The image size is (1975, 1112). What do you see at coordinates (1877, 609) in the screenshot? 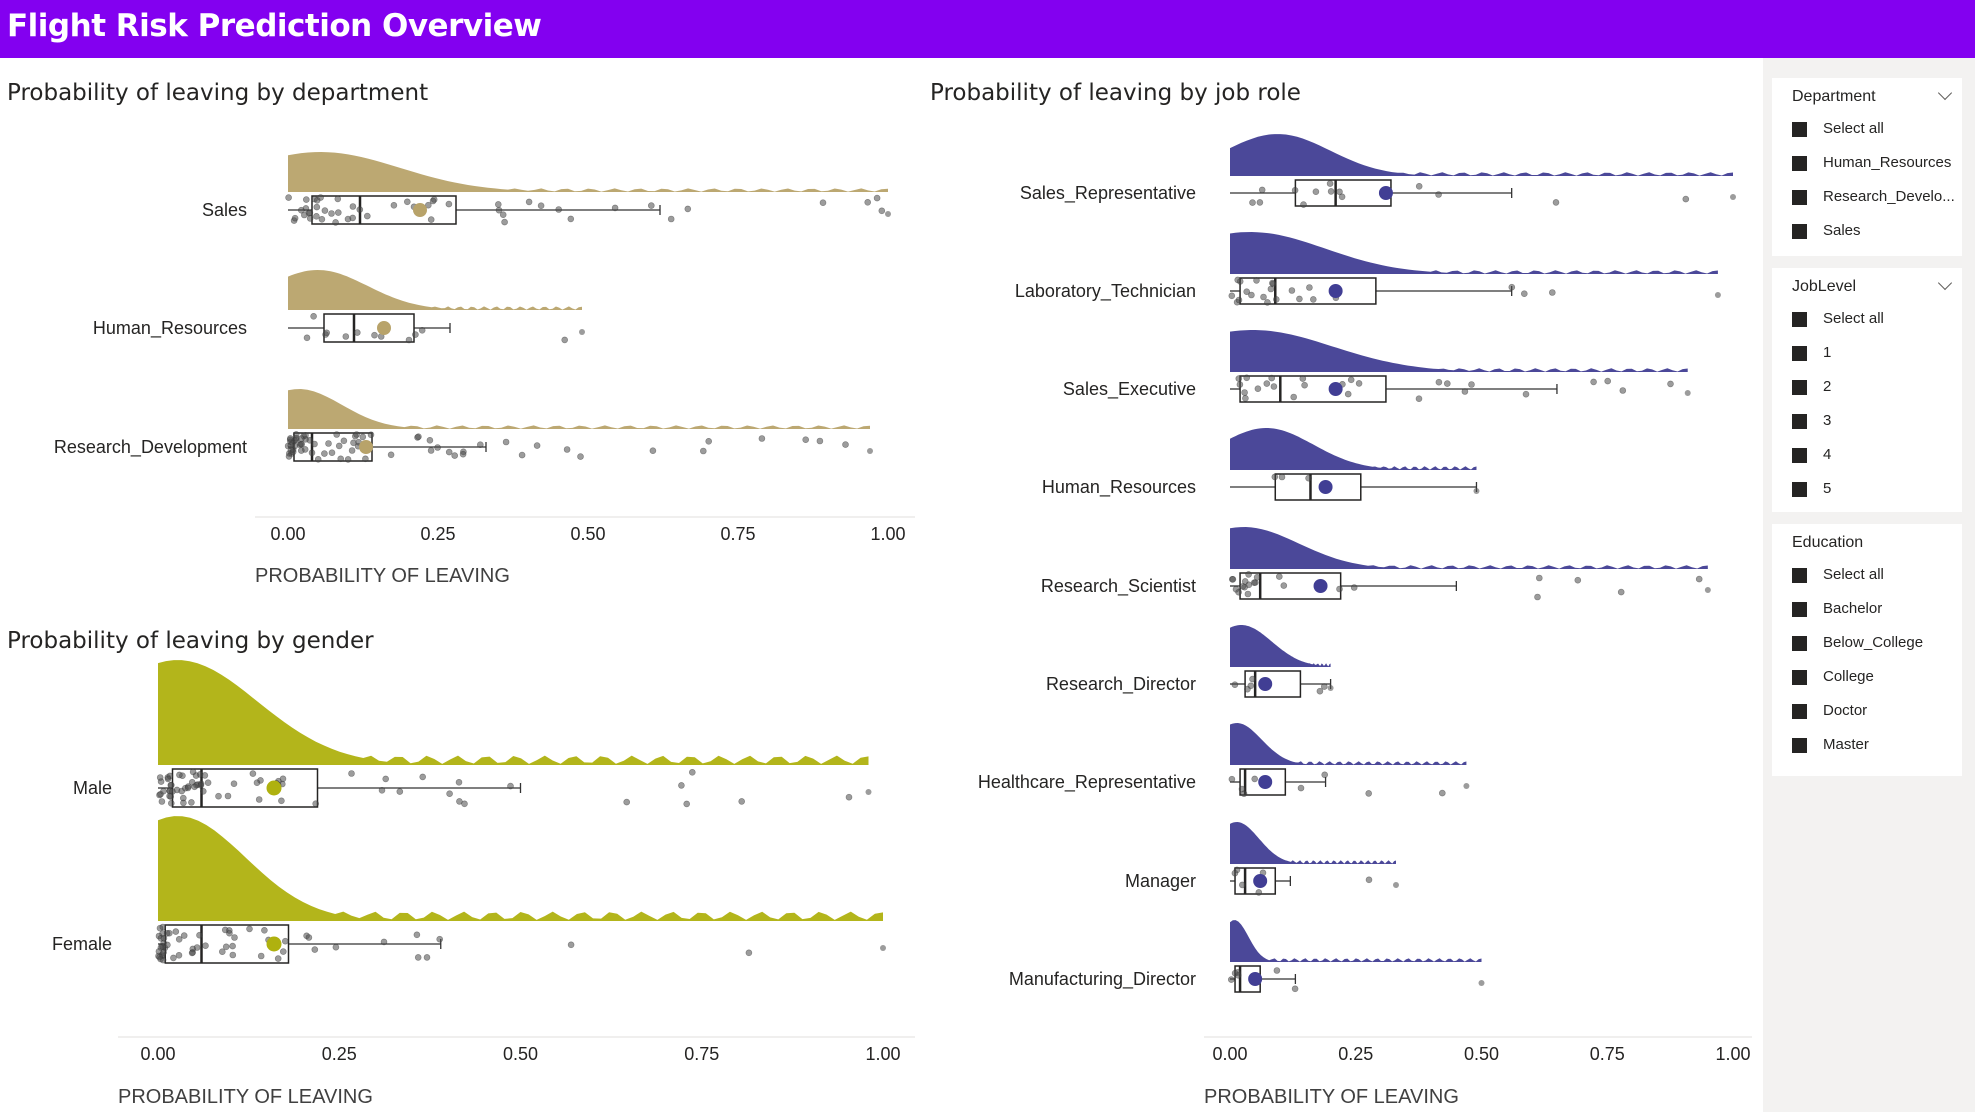
I see `slicer-option: Bachelor` at bounding box center [1877, 609].